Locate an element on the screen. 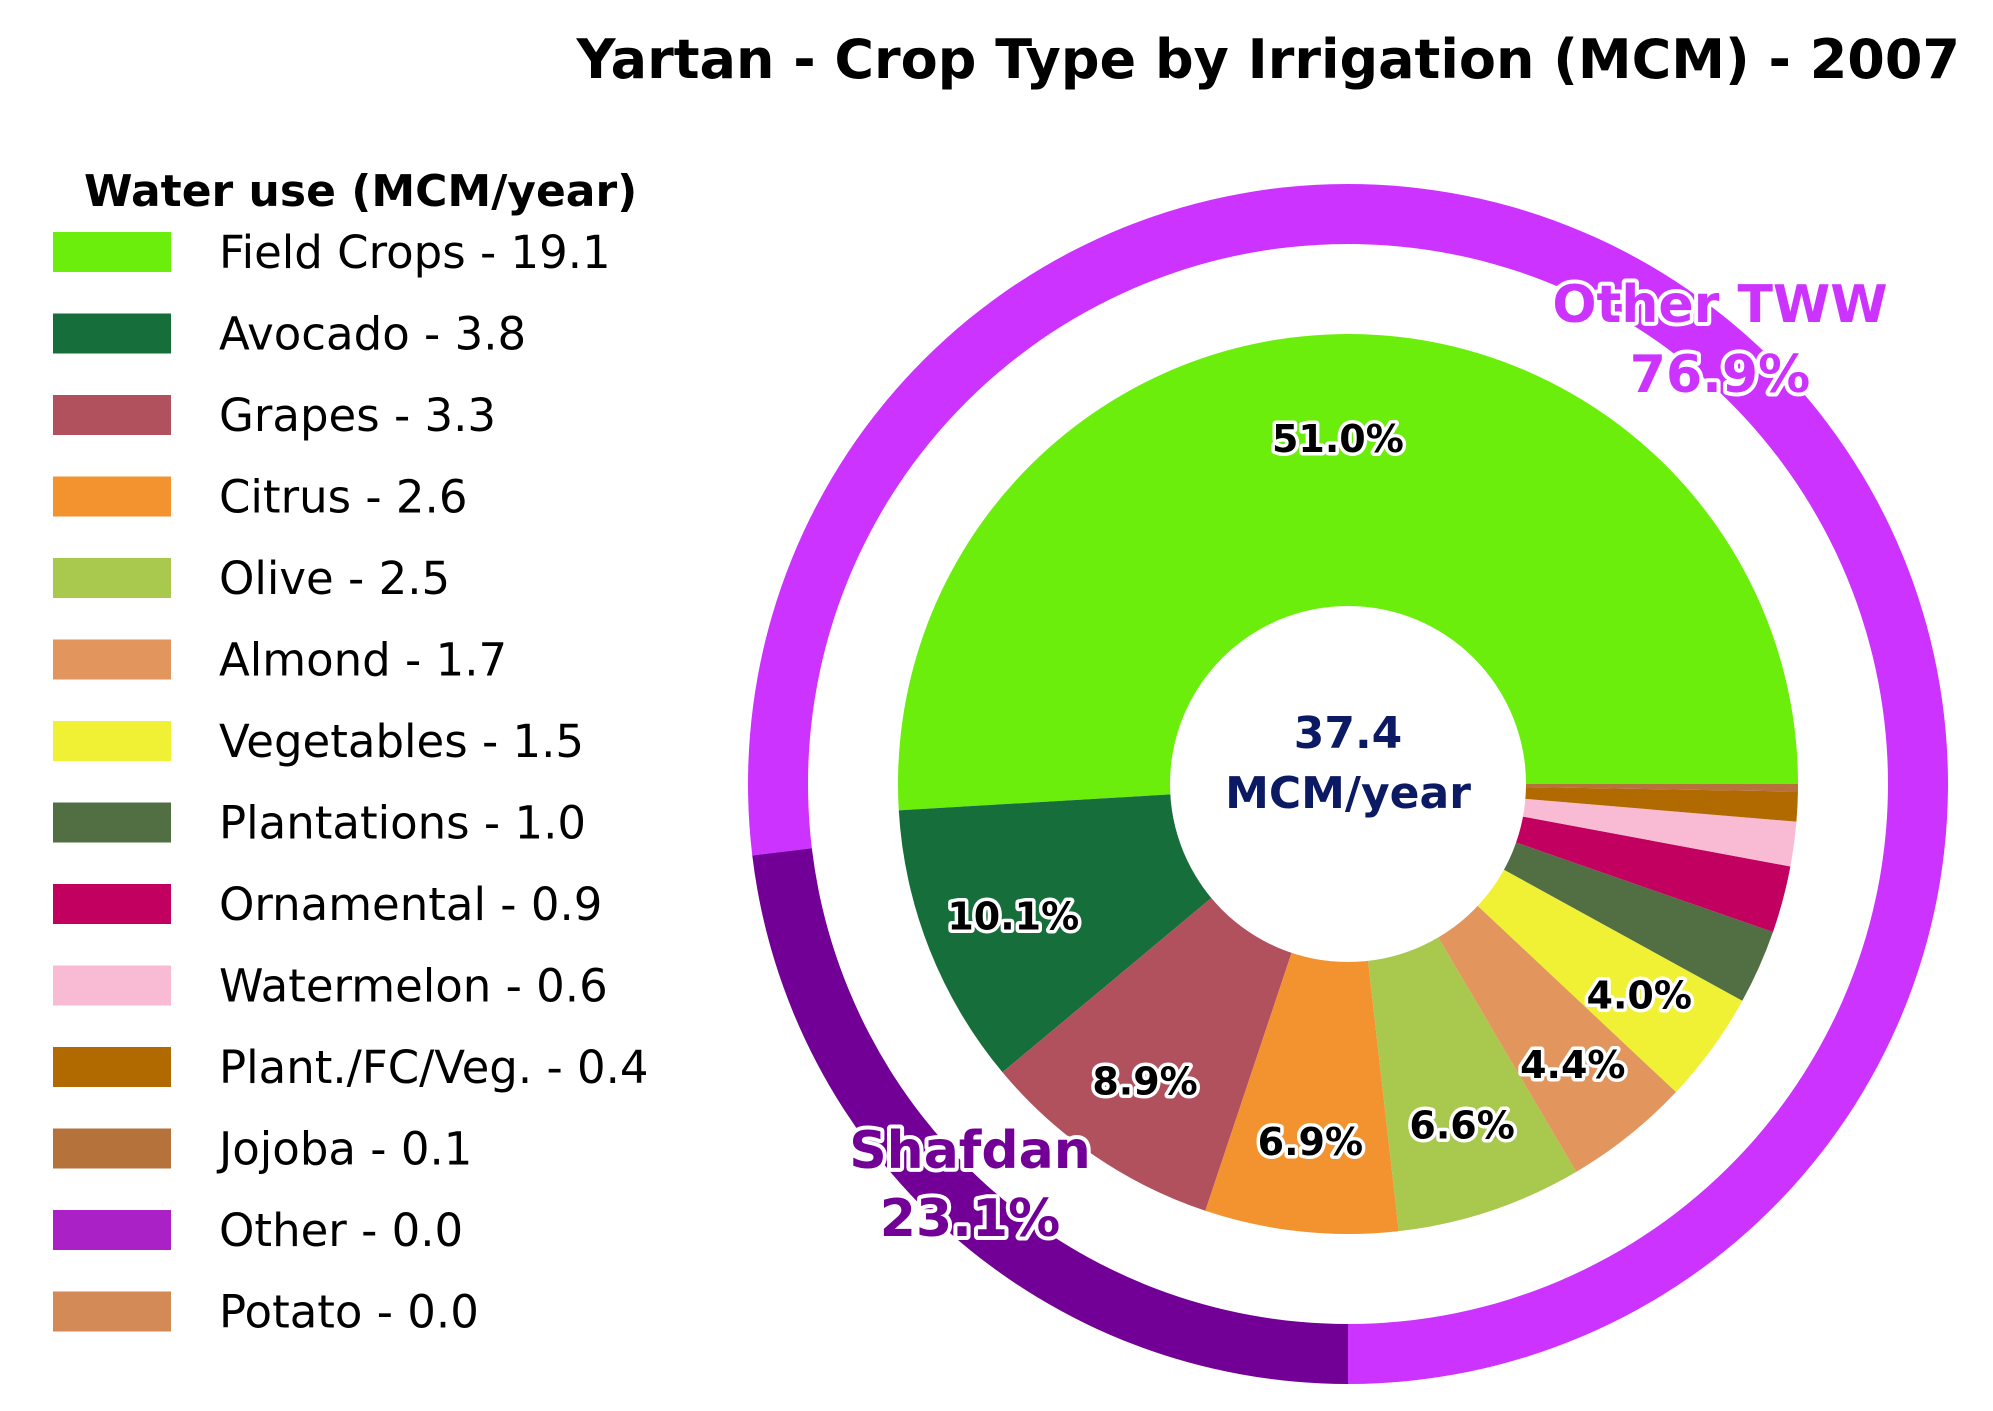  legend-item-citrus: Citrus - 2.6 is located at coordinates (260, 497).